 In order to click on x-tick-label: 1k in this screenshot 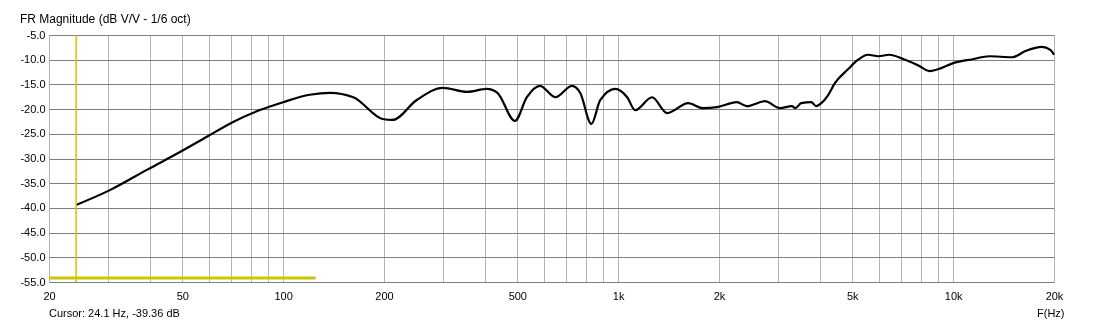, I will do `click(618, 295)`.